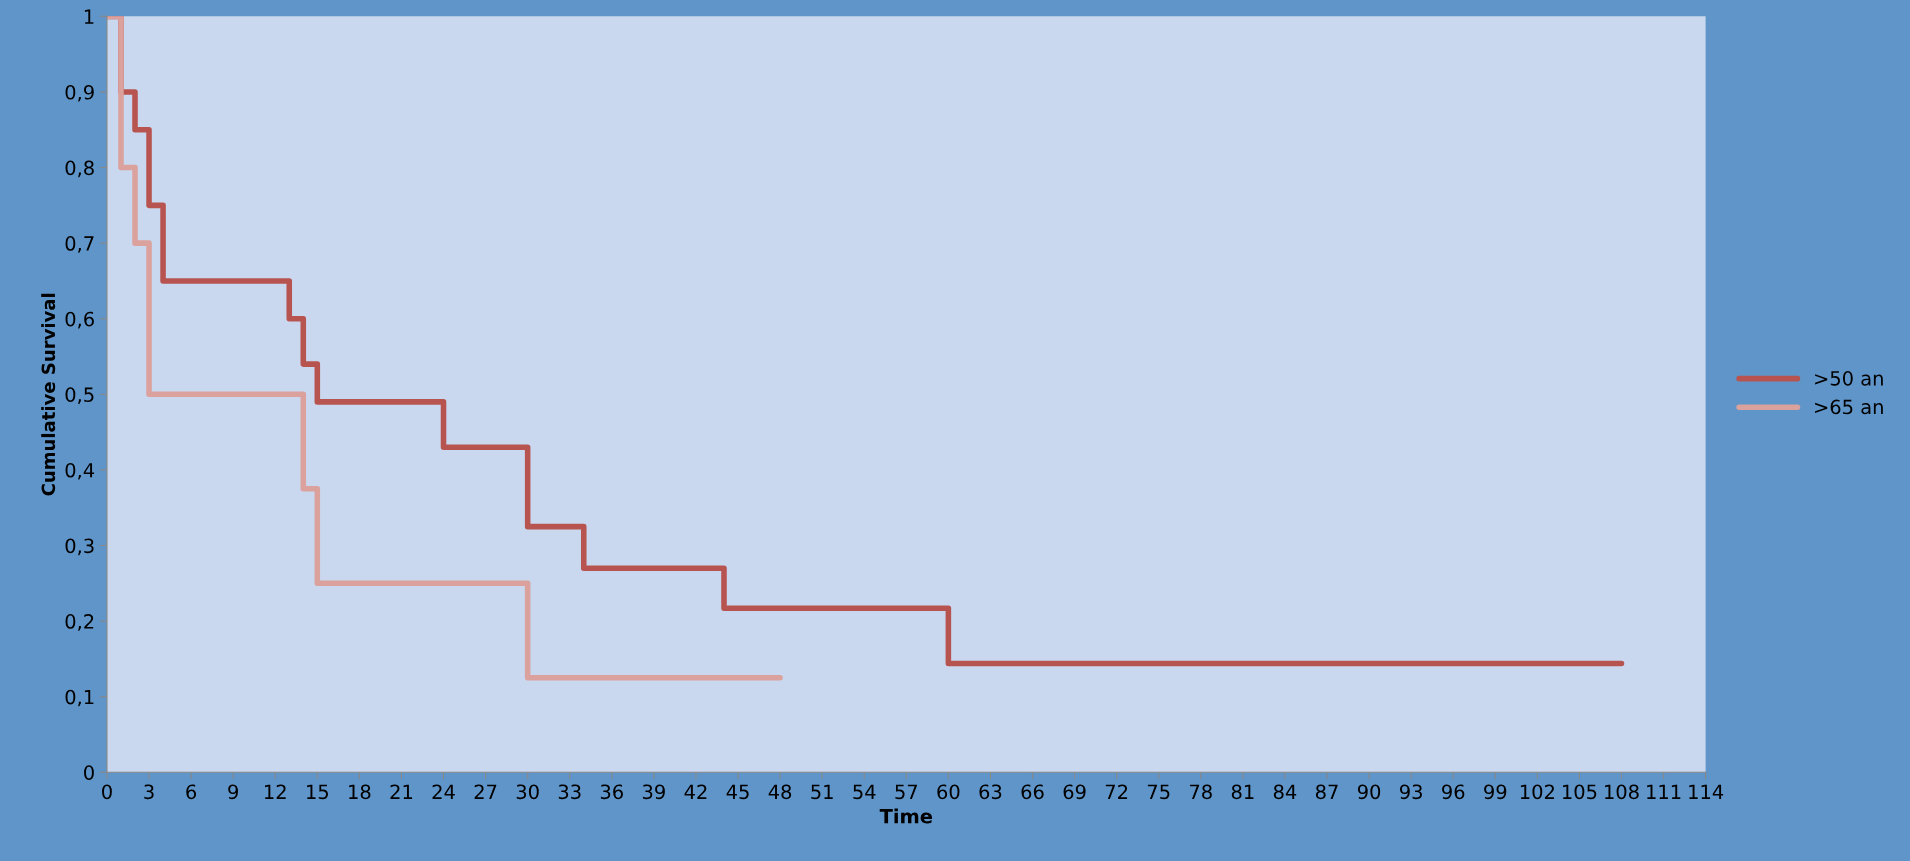 The height and width of the screenshot is (861, 1910). I want to click on x-tick-label: 63, so click(990, 792).